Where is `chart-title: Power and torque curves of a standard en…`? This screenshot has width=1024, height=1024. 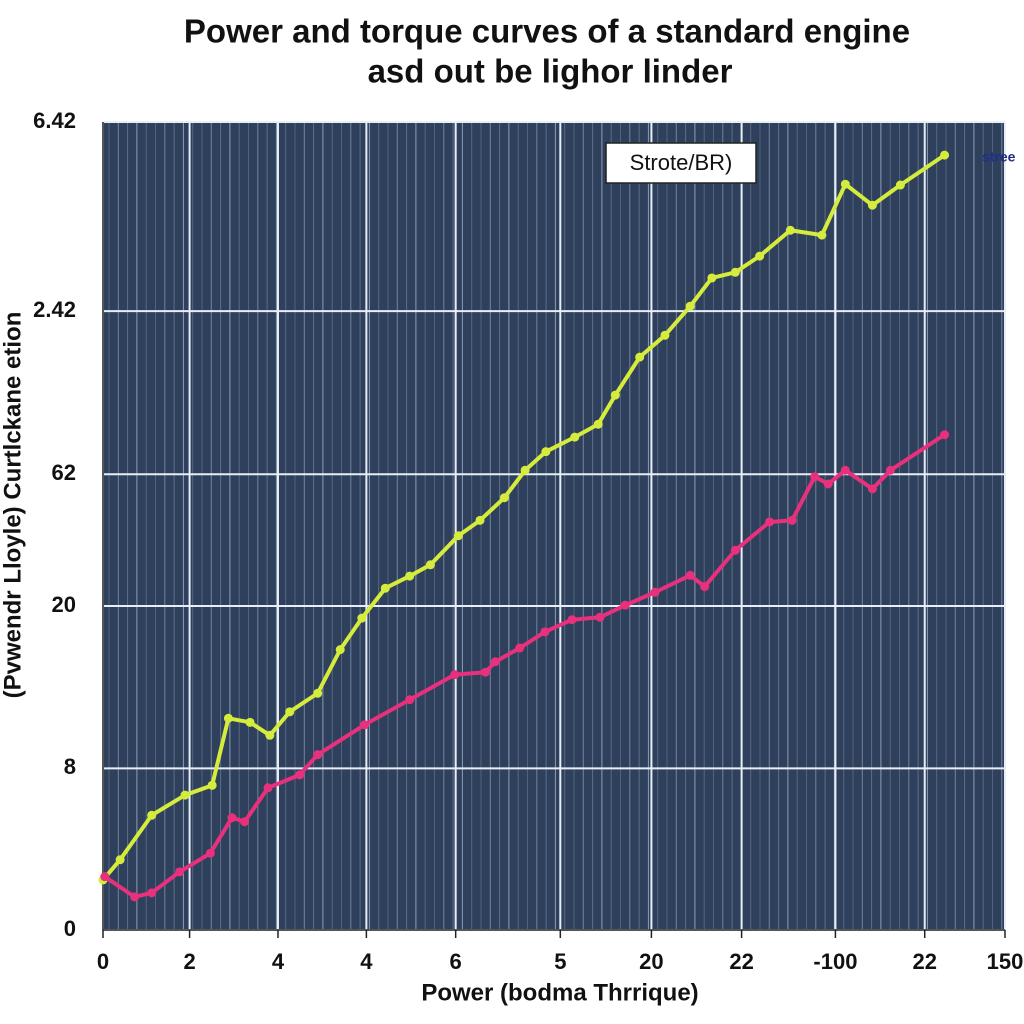
chart-title: Power and torque curves of a standard en… is located at coordinates (547, 31).